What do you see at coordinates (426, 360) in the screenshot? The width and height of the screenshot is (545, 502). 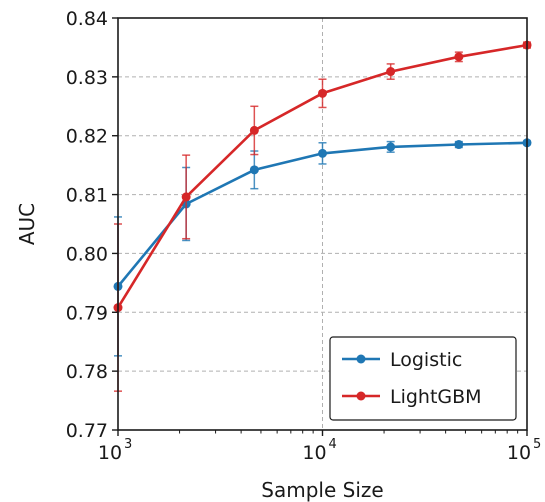 I see `legend-label: Logistic` at bounding box center [426, 360].